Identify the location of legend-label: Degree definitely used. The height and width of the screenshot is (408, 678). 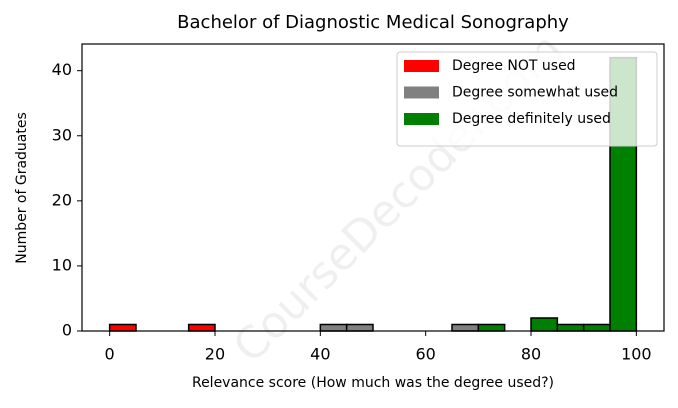
(531, 119).